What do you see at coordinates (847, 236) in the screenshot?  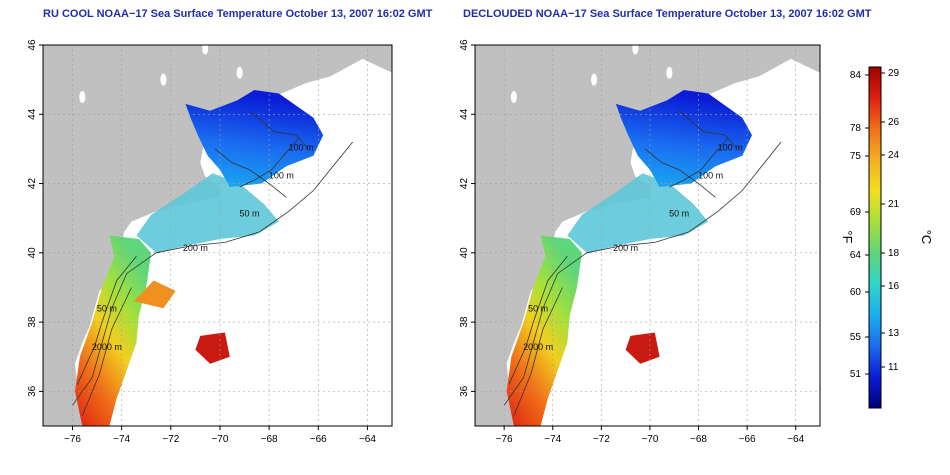 I see `fahrenheit-axis-label: °F` at bounding box center [847, 236].